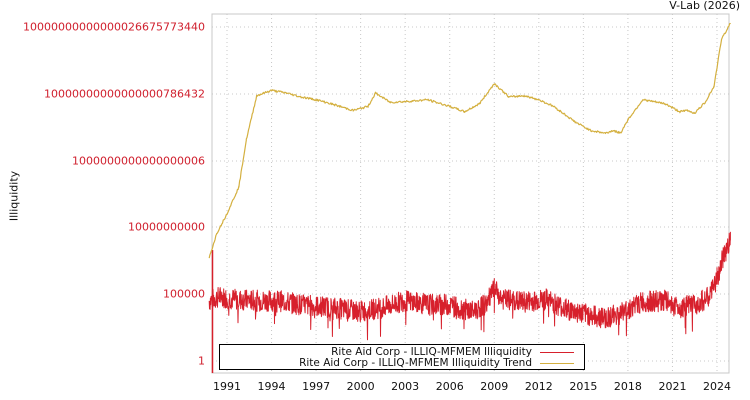 Image resolution: width=750 pixels, height=400 pixels. Describe the element at coordinates (166, 227) in the screenshot. I see `y-tick-label: 10000000000` at that location.